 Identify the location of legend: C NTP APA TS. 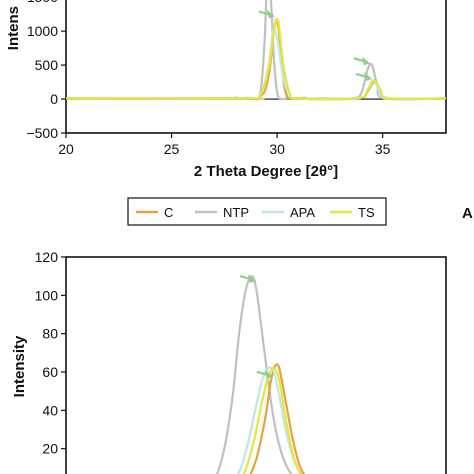
(257, 211).